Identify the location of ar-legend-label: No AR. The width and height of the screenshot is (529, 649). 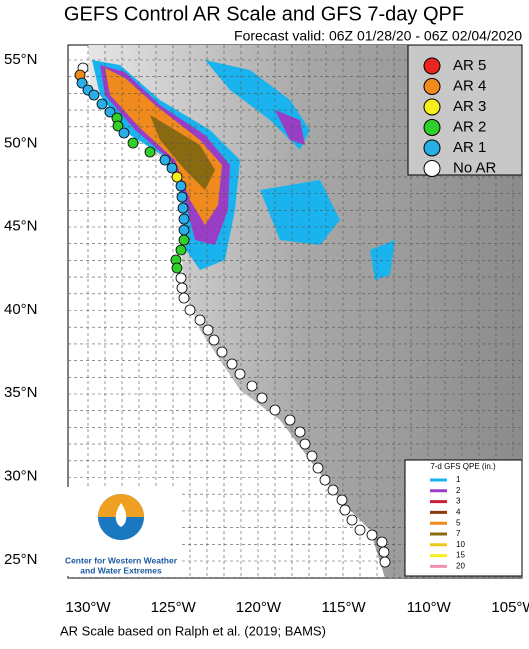
(475, 167).